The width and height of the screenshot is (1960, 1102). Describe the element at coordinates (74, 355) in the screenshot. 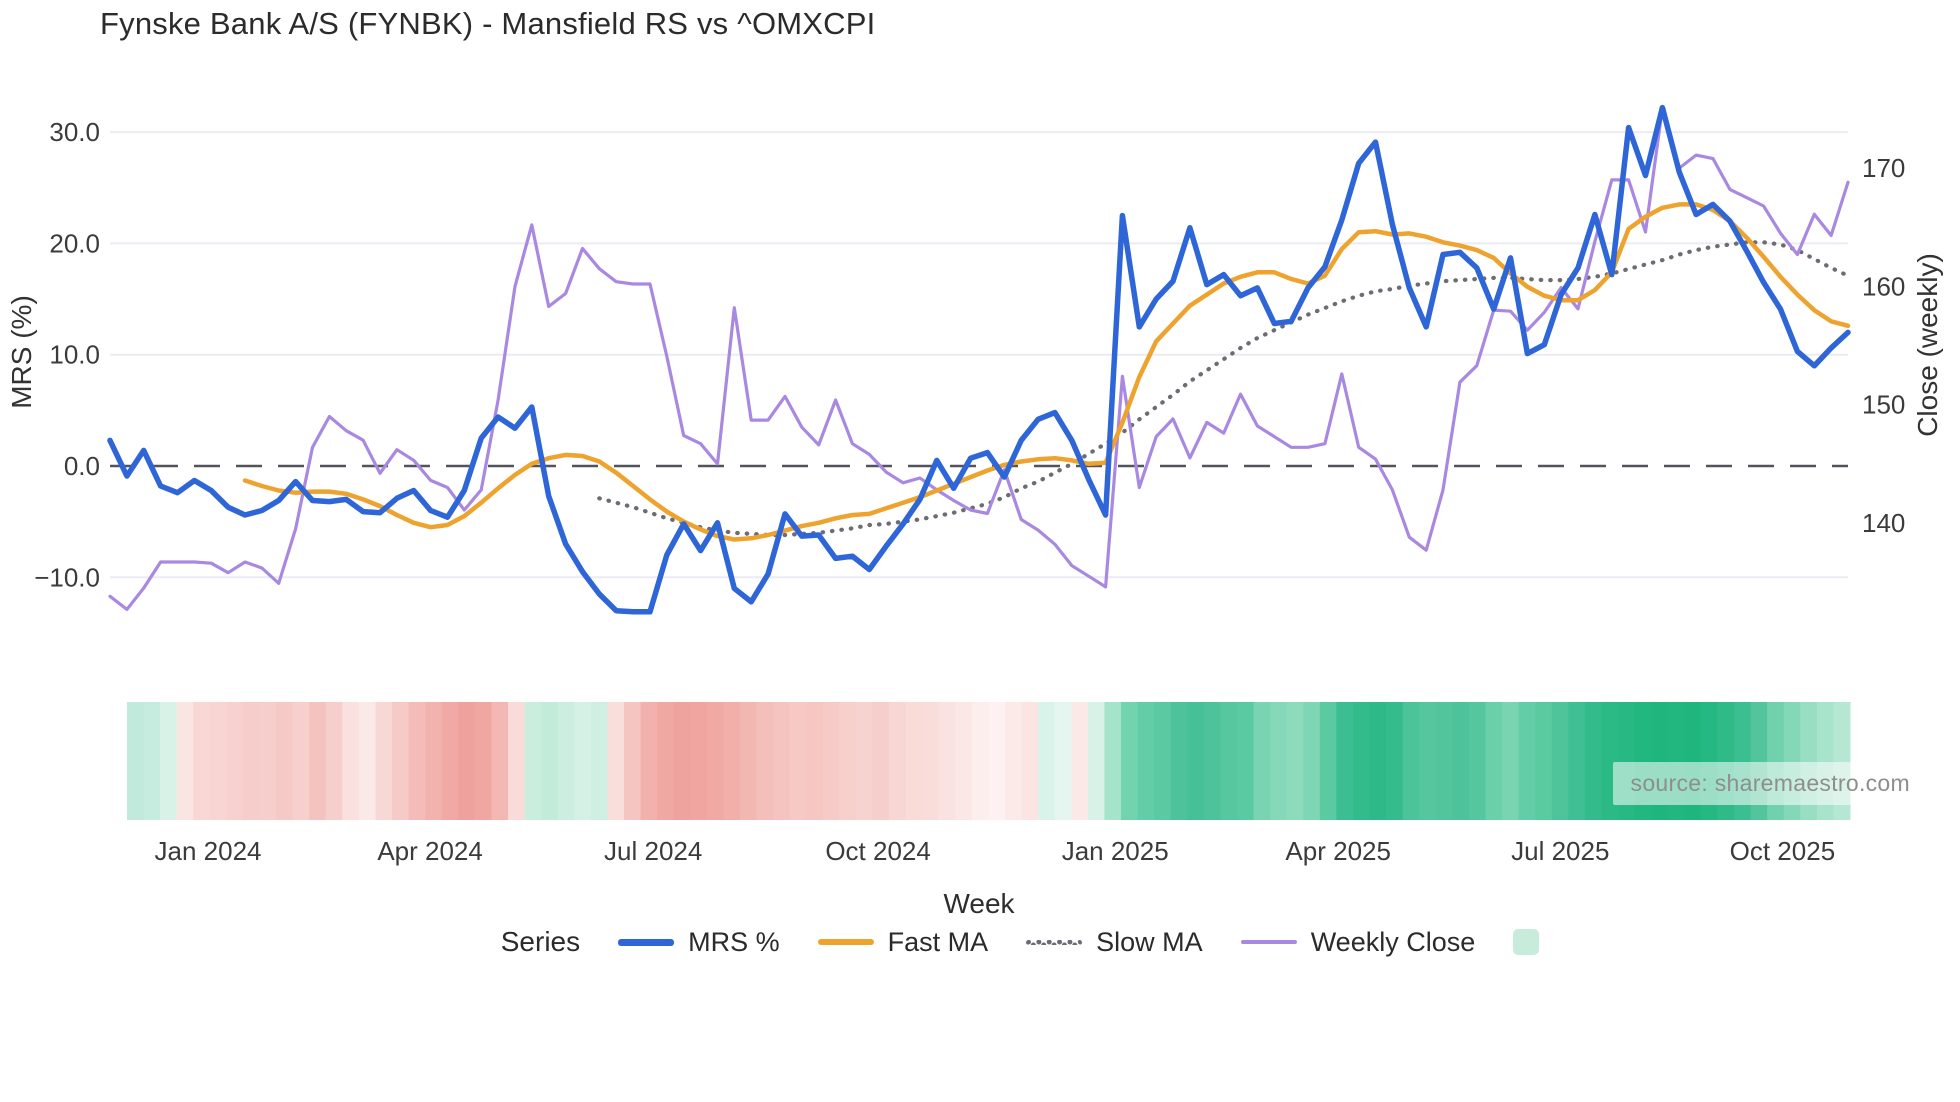

I see `y-left-tick-label: 10.0` at that location.